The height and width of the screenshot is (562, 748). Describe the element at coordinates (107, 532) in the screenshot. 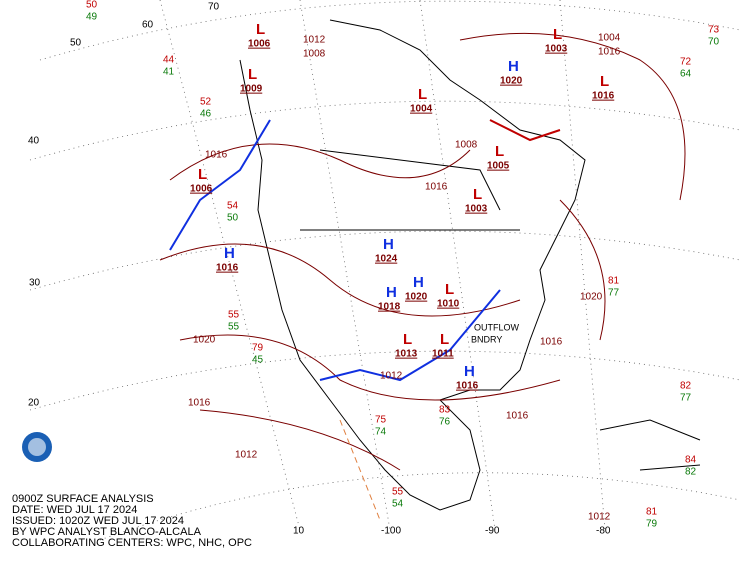

I see `caption-line: BY WPC ANALYST BLANCO-ALCALA` at that location.